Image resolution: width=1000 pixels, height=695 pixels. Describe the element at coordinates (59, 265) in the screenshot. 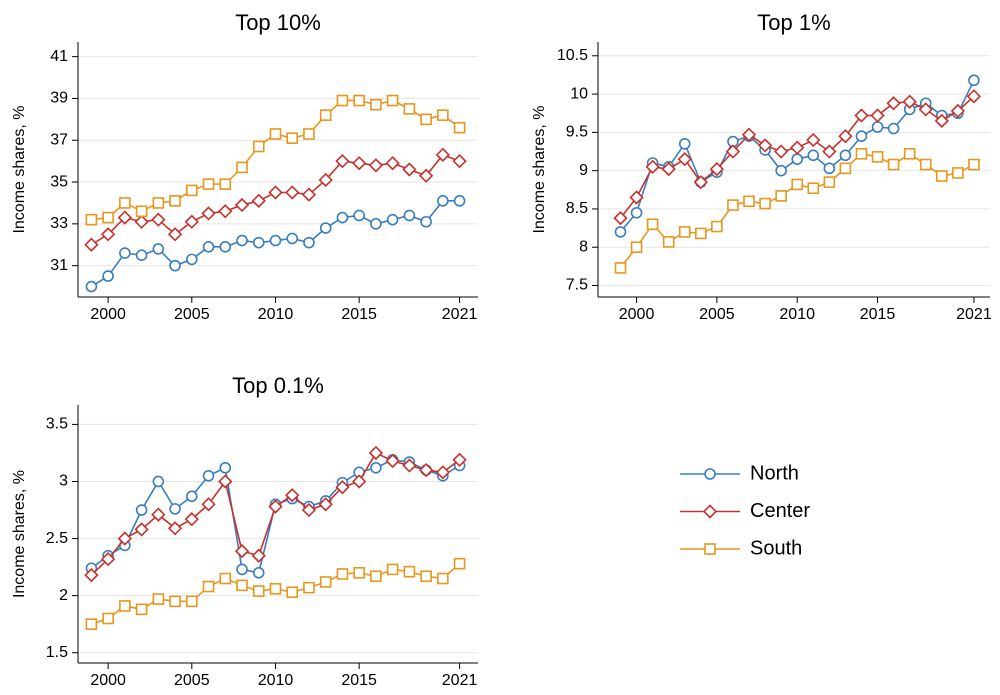

I see `y-tick-label: 31` at that location.